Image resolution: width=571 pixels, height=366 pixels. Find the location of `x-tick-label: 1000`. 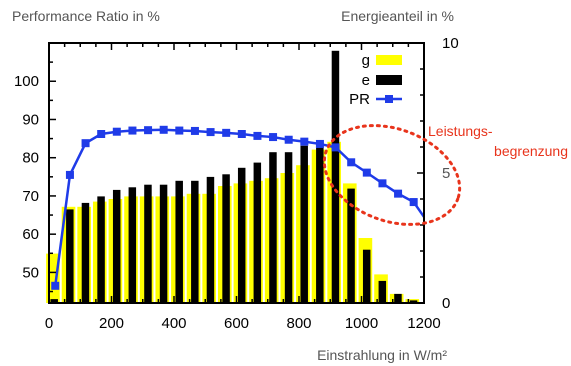

x-tick-label: 1000 is located at coordinates (361, 323).